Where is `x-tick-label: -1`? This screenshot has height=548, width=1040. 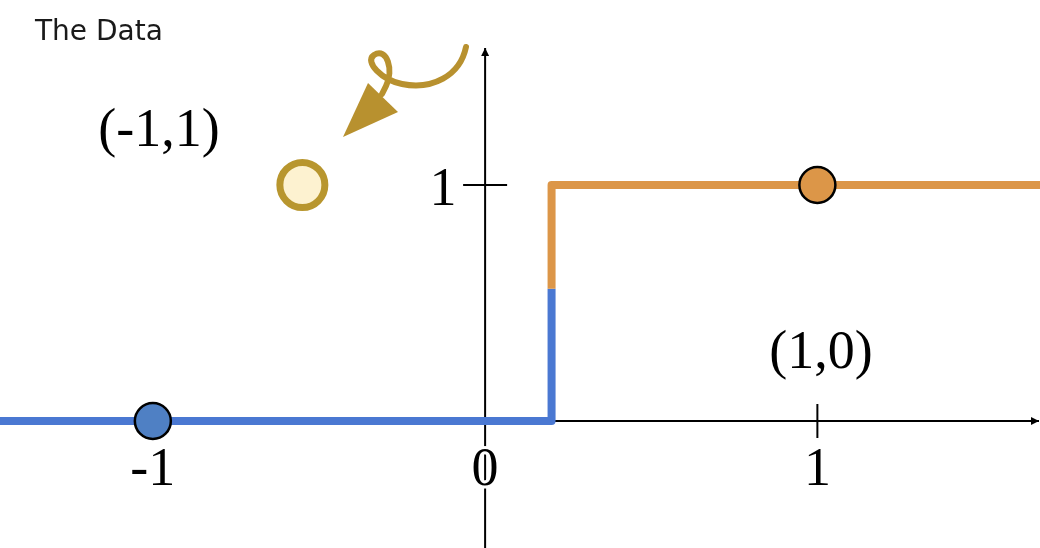
x-tick-label: -1 is located at coordinates (153, 467).